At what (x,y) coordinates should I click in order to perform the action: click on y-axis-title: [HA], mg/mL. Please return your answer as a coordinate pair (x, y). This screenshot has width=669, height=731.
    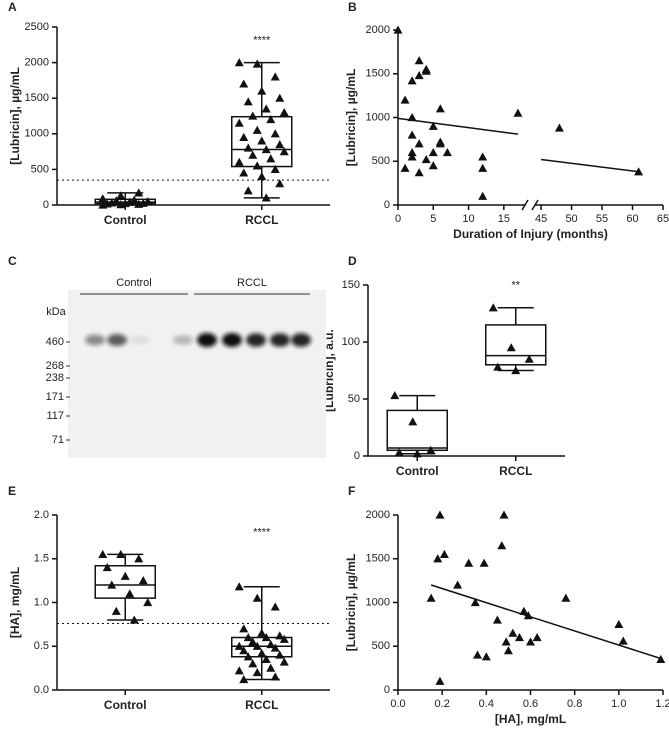
    Looking at the image, I should click on (15, 602).